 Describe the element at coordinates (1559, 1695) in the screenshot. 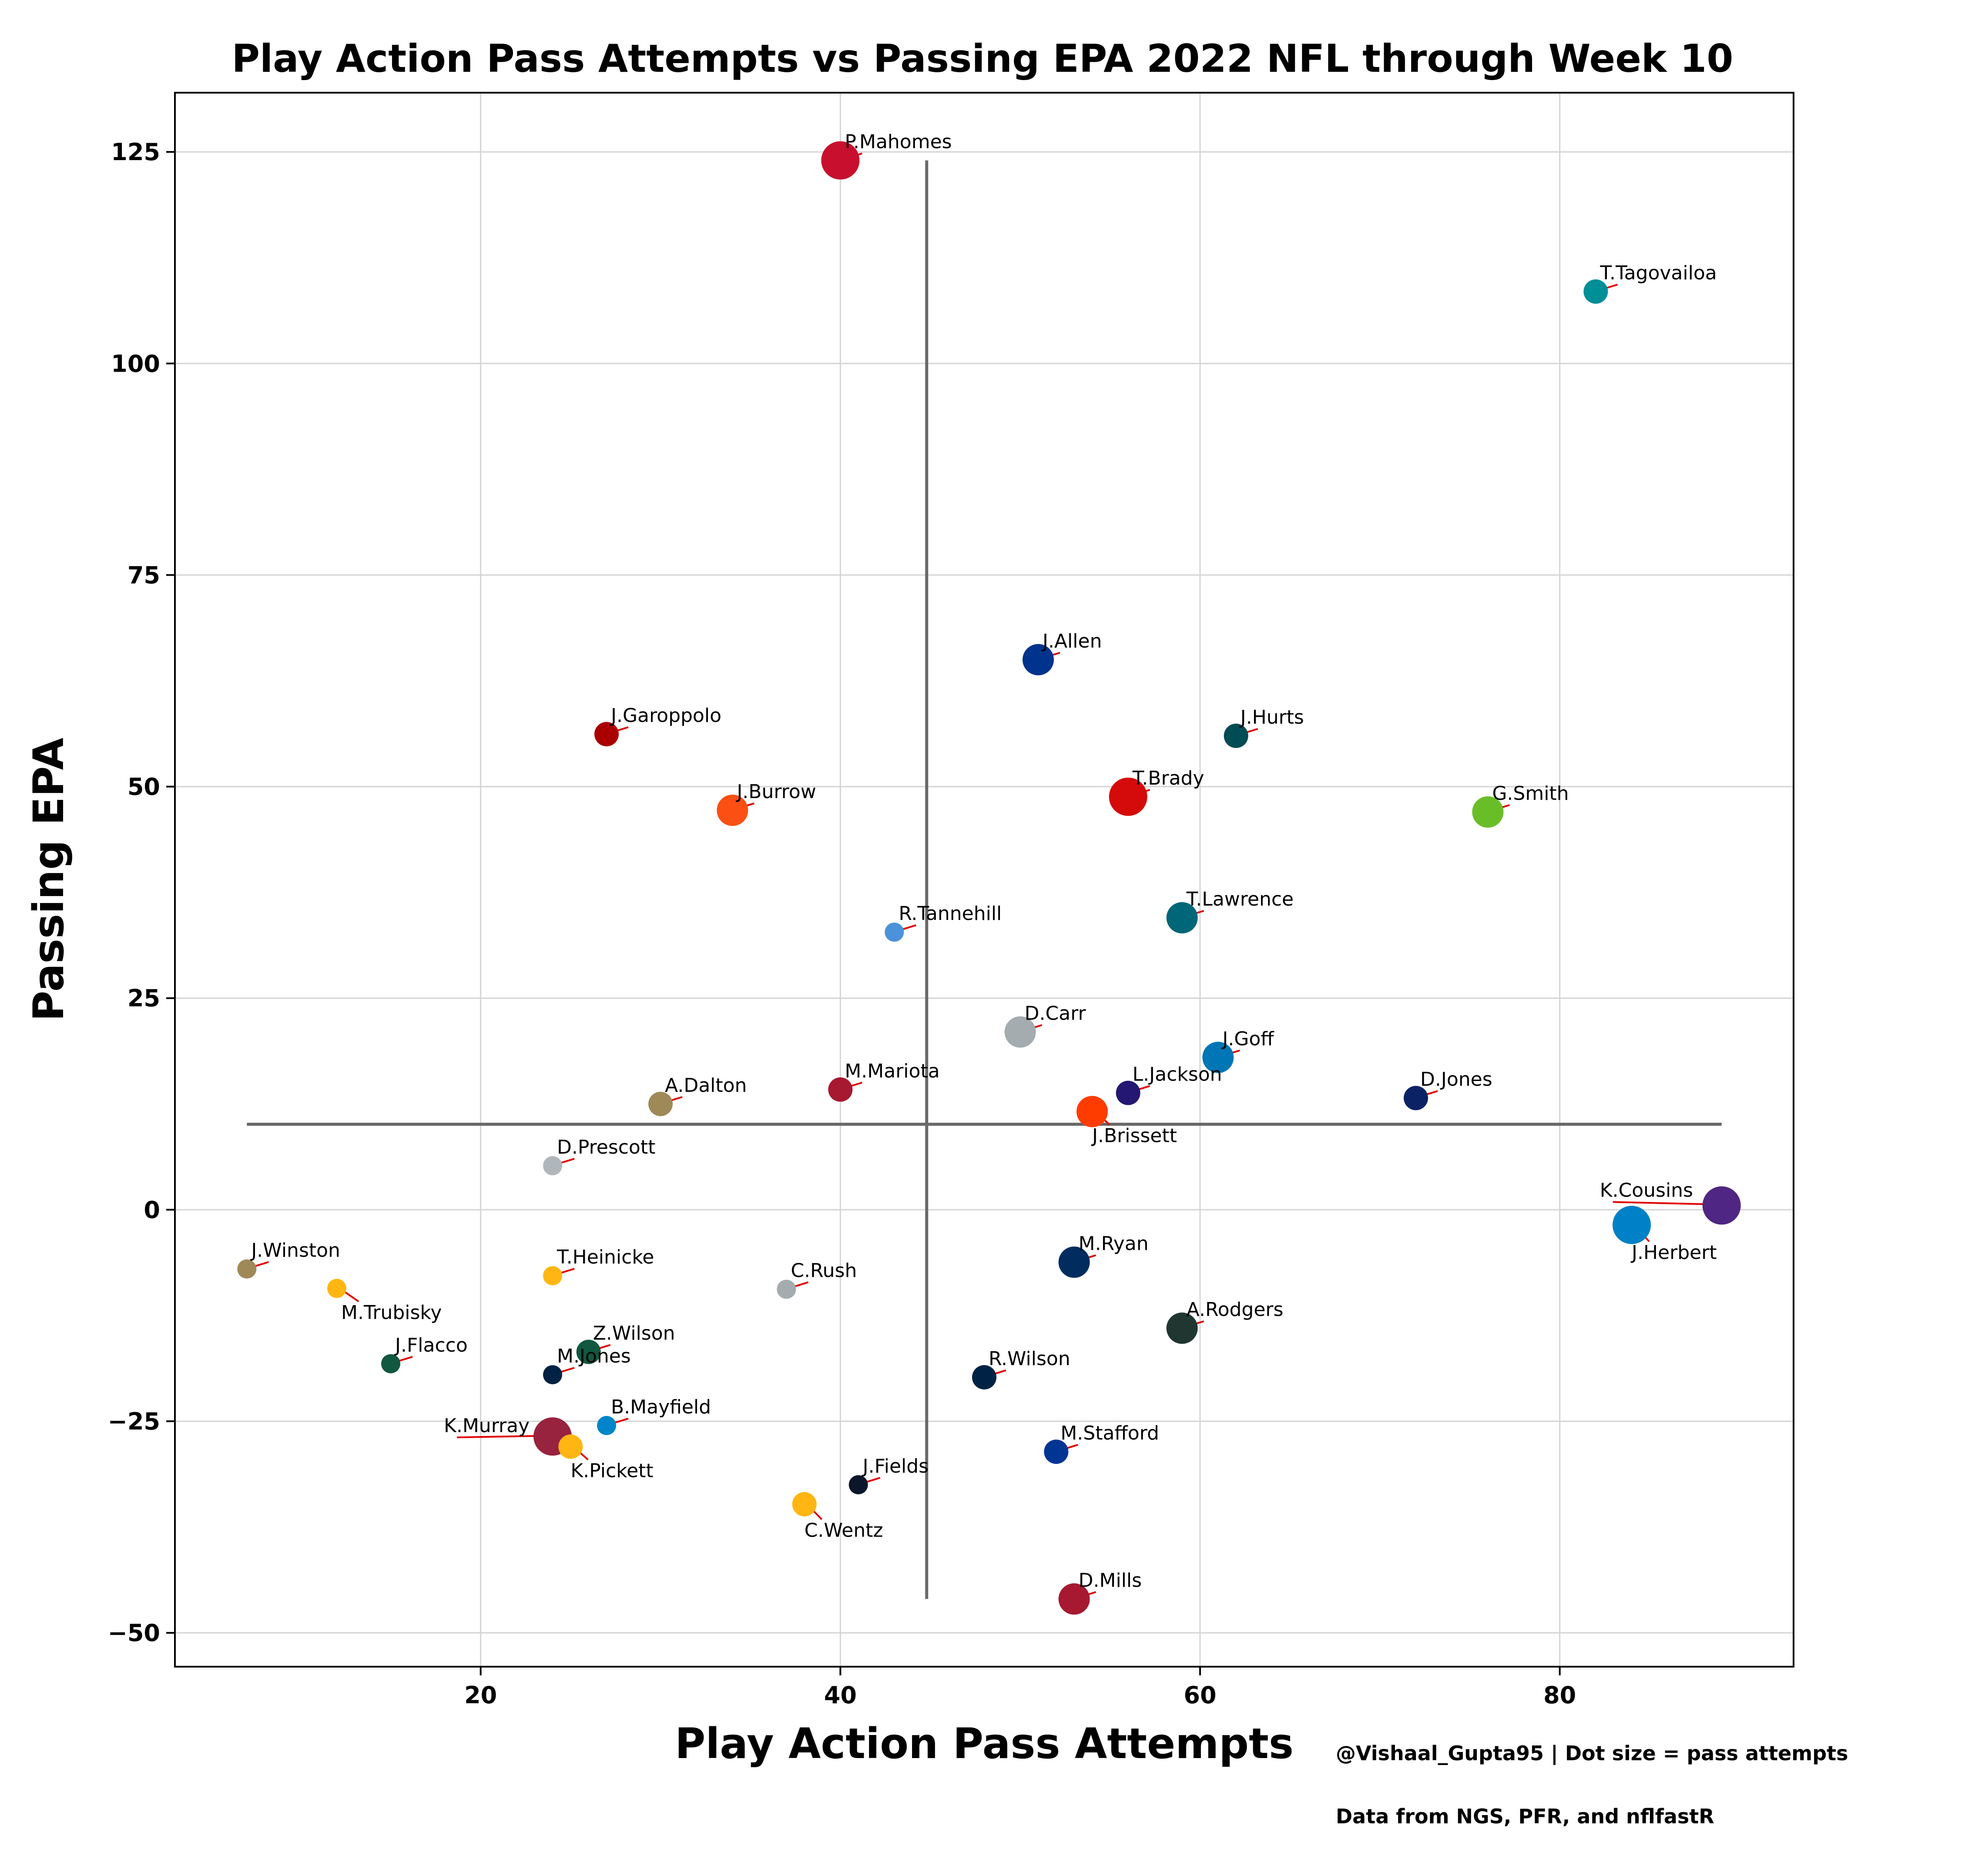

I see `x-tick-label: 80` at that location.